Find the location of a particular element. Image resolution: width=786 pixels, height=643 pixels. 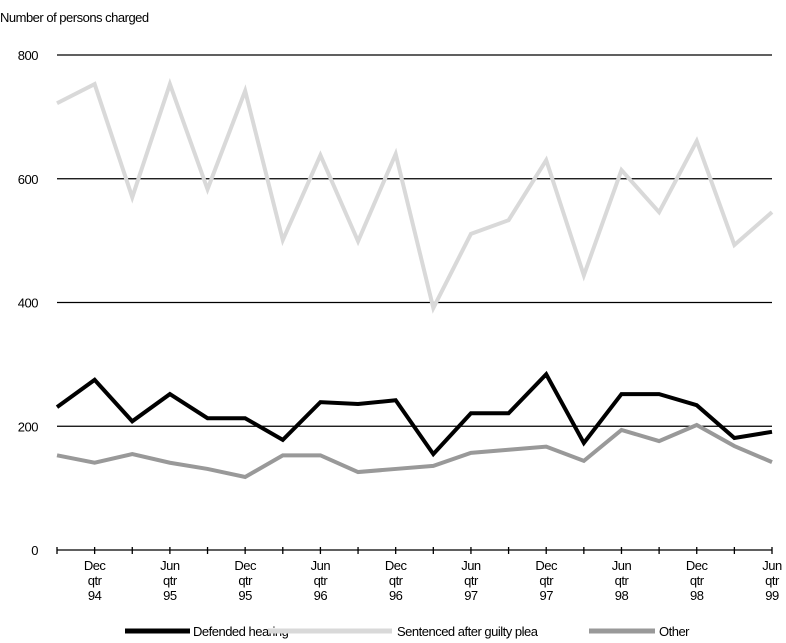

legend-label: Other is located at coordinates (674, 631).